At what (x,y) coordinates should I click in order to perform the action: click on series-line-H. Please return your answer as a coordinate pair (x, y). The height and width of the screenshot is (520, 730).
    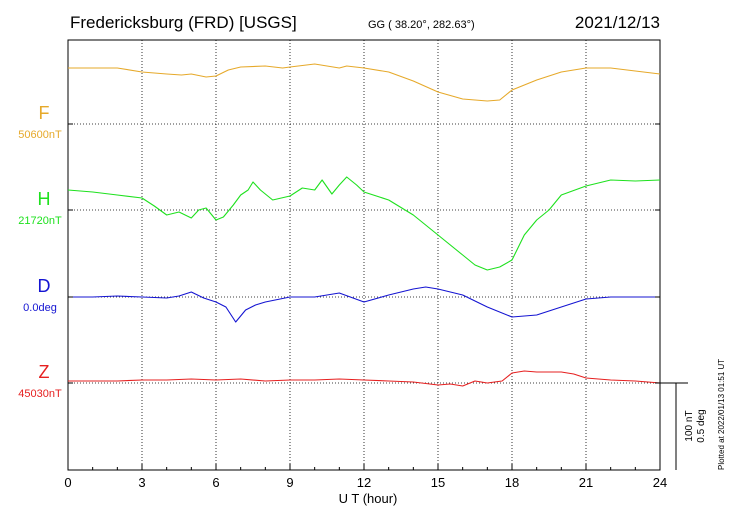
    Looking at the image, I should click on (364, 223).